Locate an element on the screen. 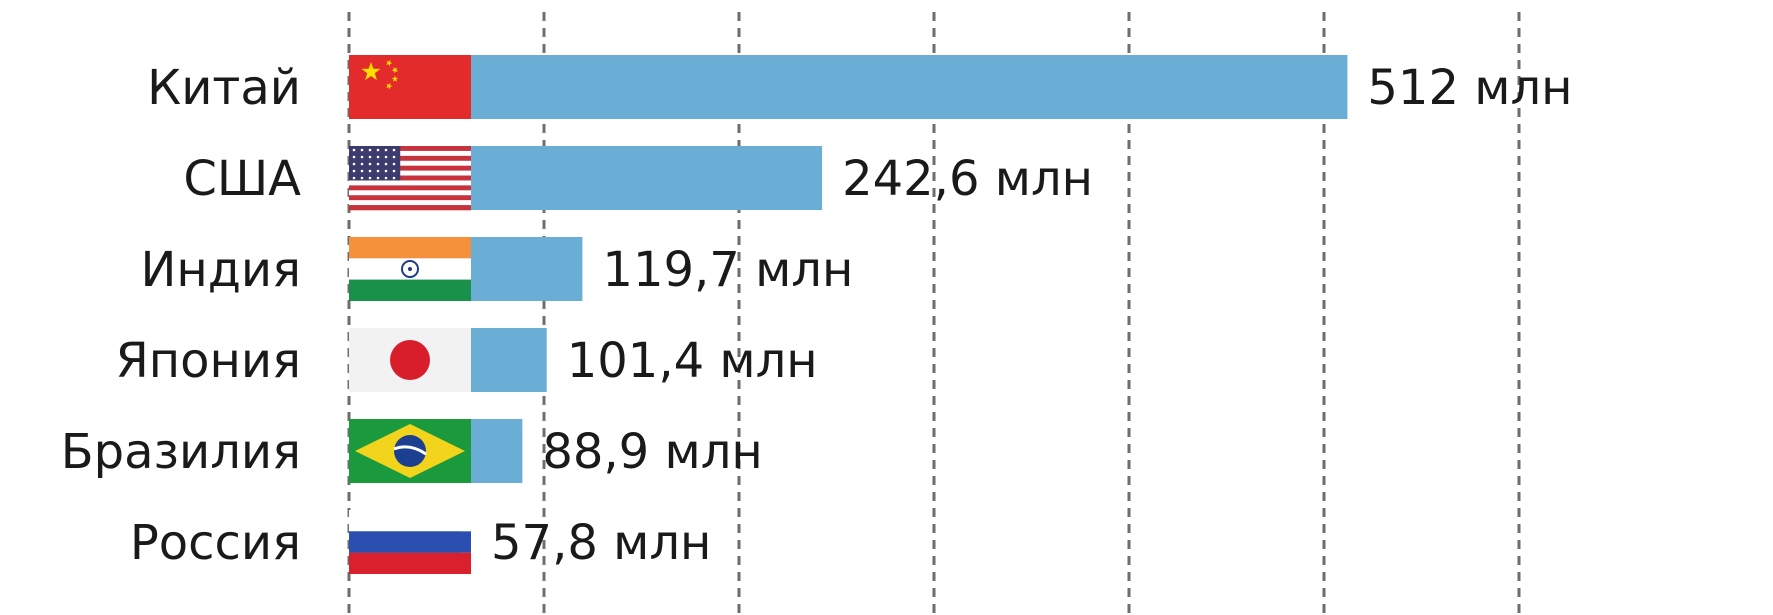 This screenshot has width=1773, height=615. chart-row: Бразилия 88,9 млн is located at coordinates (412, 451).